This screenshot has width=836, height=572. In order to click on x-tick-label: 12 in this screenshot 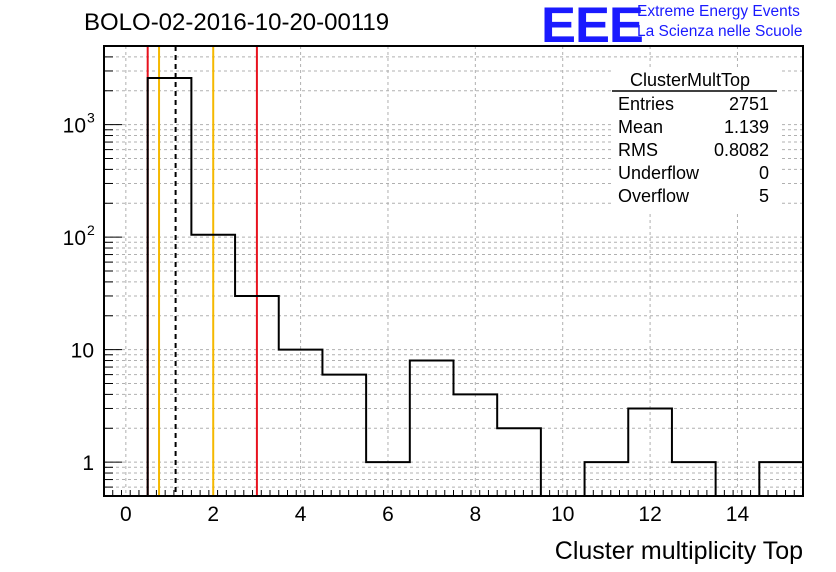, I will do `click(649, 514)`.